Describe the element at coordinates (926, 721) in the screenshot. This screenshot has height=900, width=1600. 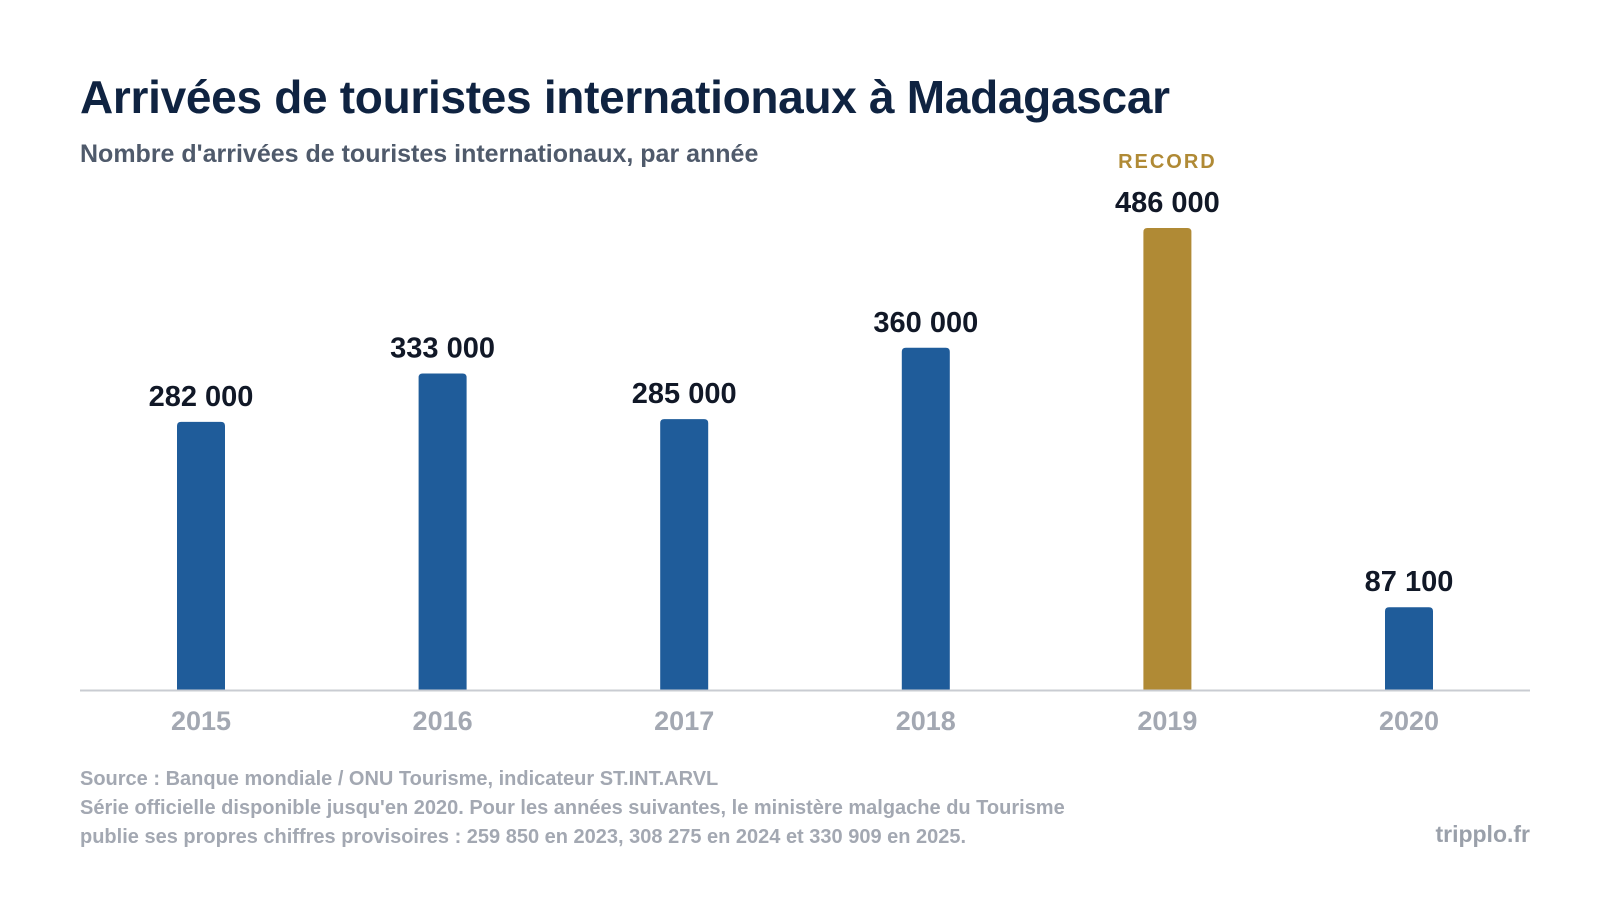
I see `x-tick-label: 2018` at that location.